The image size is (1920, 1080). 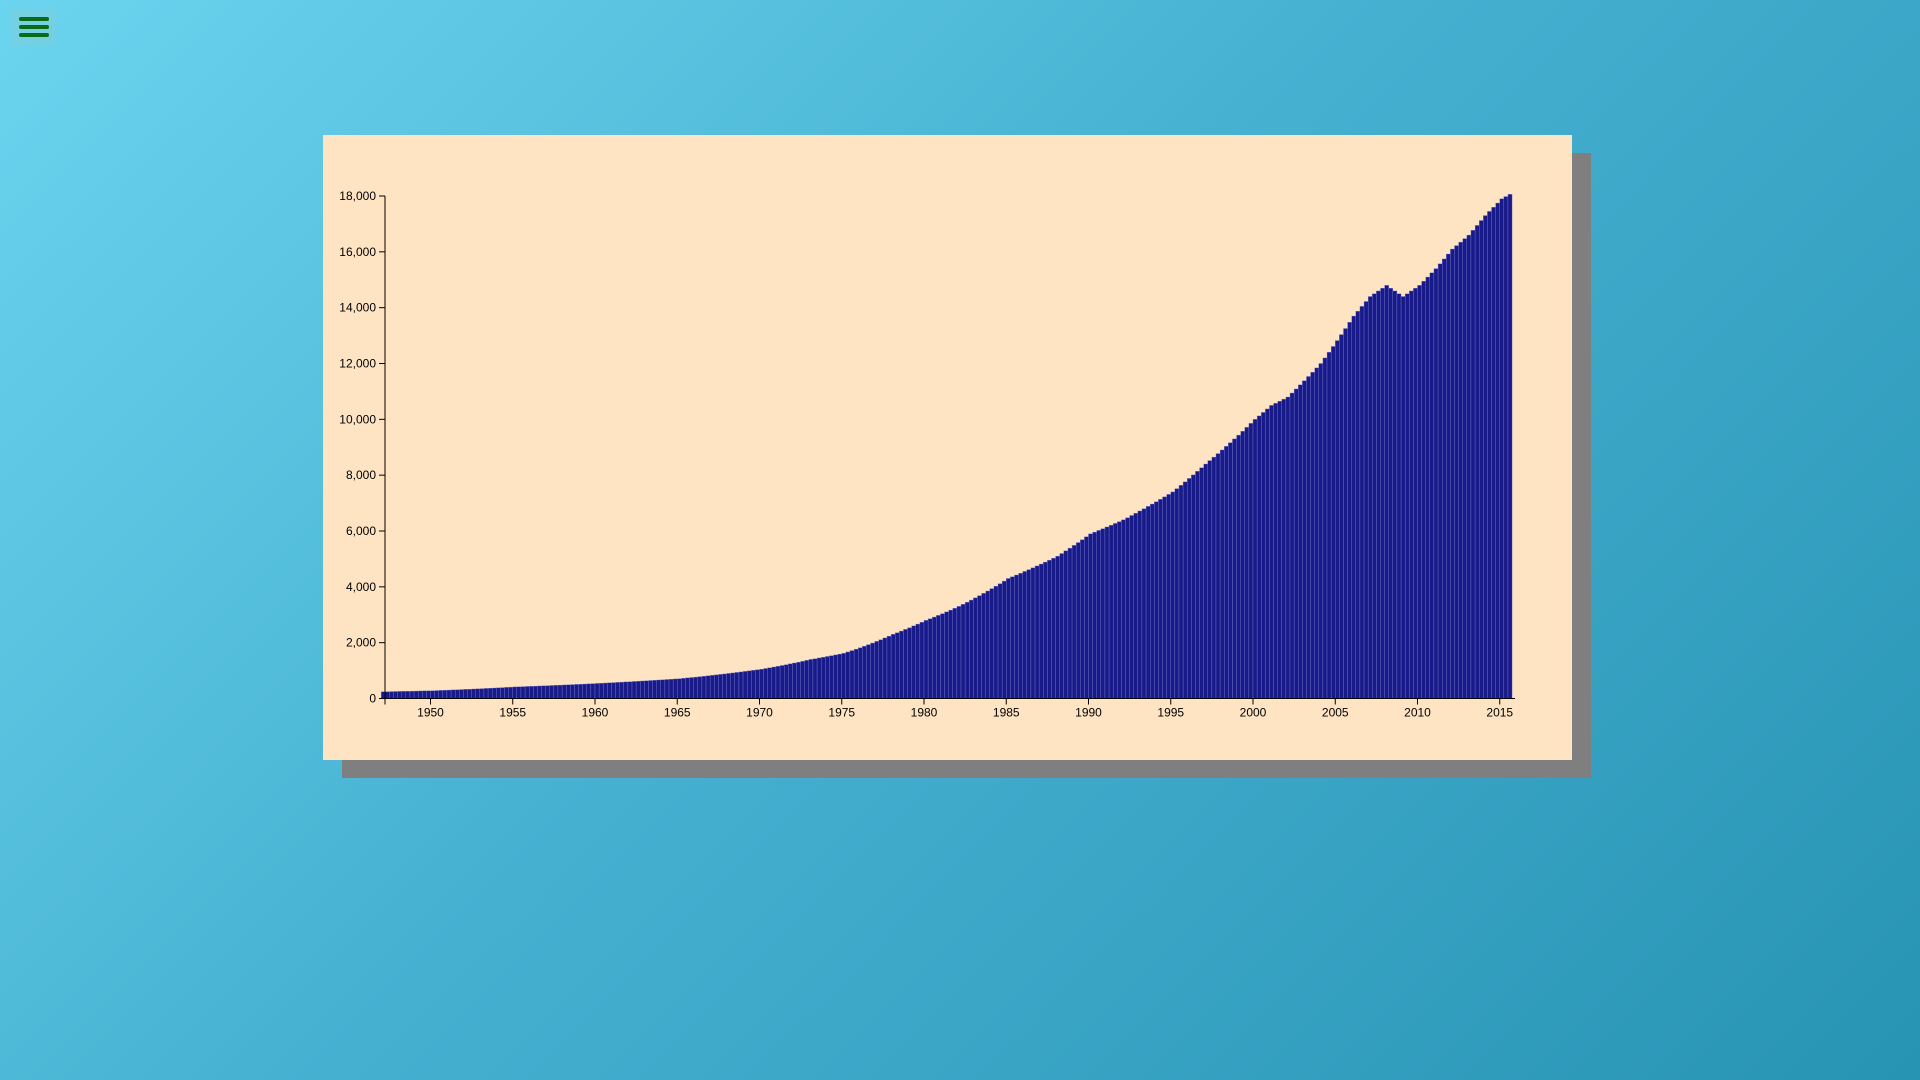 I want to click on x-tick-label: 1980, so click(x=924, y=713).